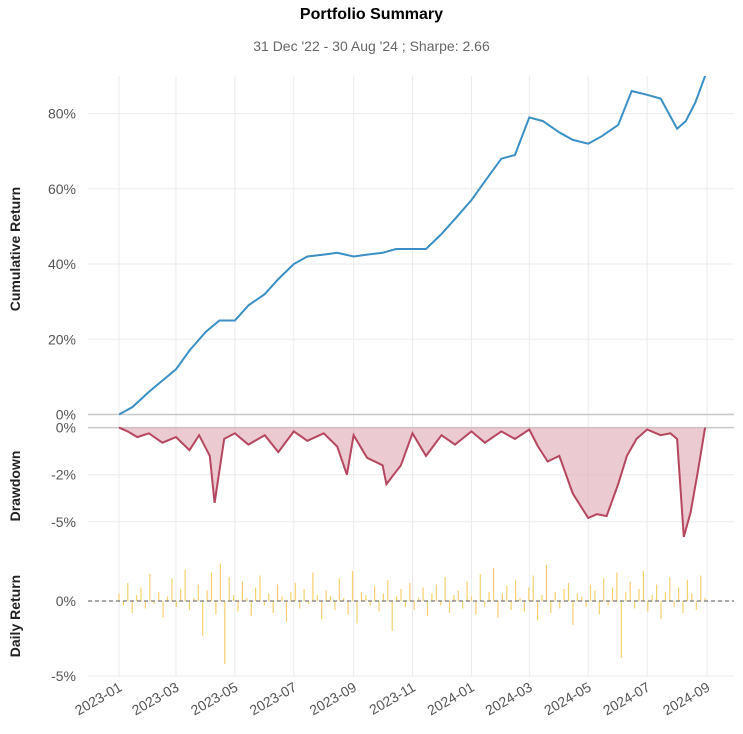  What do you see at coordinates (371, 14) in the screenshot?
I see `chart-title: Portfolio Summary` at bounding box center [371, 14].